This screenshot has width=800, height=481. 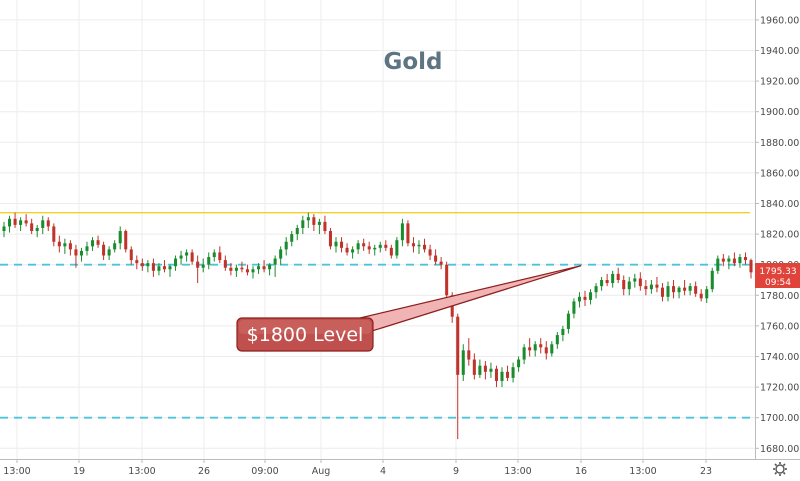 I want to click on y-tick-label: 1860.00, so click(x=779, y=173).